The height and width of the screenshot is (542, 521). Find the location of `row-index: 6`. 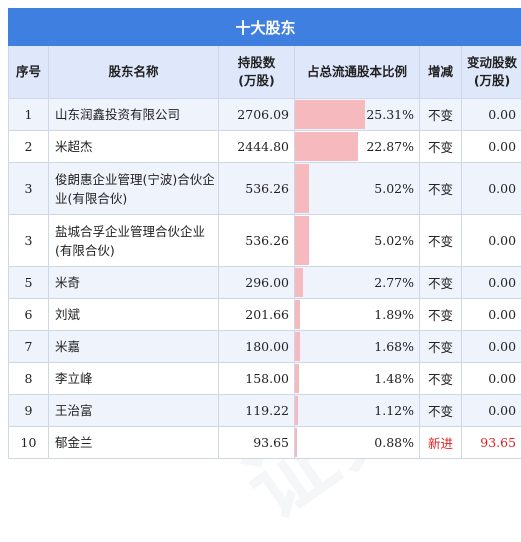

row-index: 6 is located at coordinates (29, 315).